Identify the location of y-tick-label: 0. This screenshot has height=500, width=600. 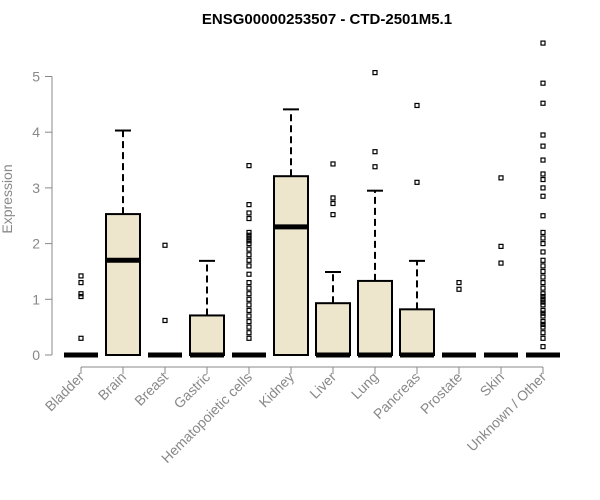
(36, 355).